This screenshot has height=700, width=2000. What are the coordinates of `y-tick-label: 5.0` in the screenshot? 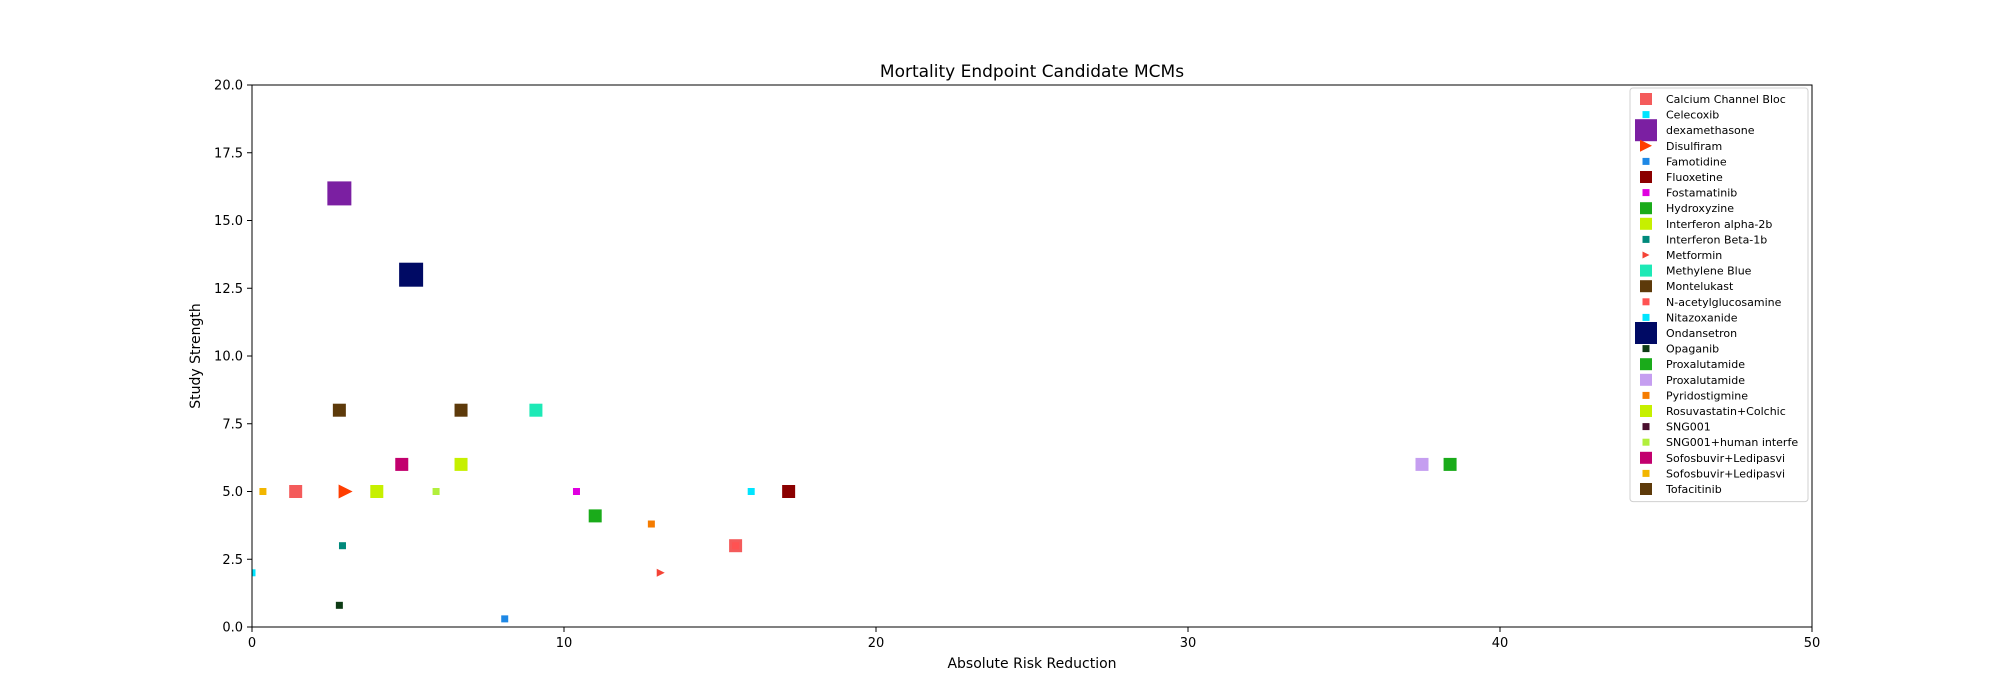 It's located at (232, 492).